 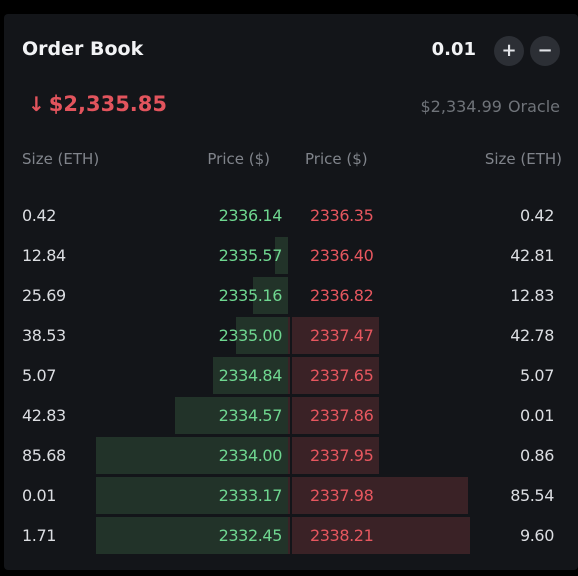 What do you see at coordinates (39, 375) in the screenshot?
I see `bid-size-cell: 5.07` at bounding box center [39, 375].